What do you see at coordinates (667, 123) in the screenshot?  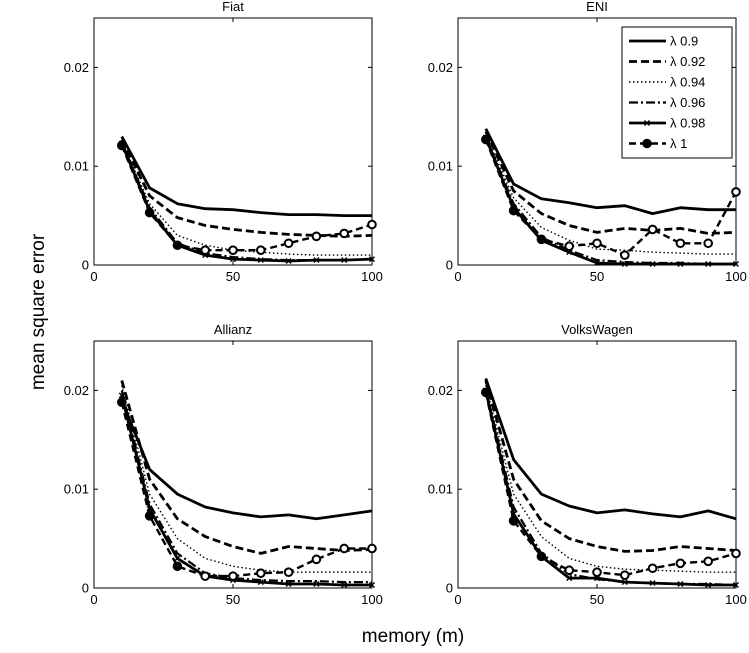 I see `legend-entry: λ 0.98` at bounding box center [667, 123].